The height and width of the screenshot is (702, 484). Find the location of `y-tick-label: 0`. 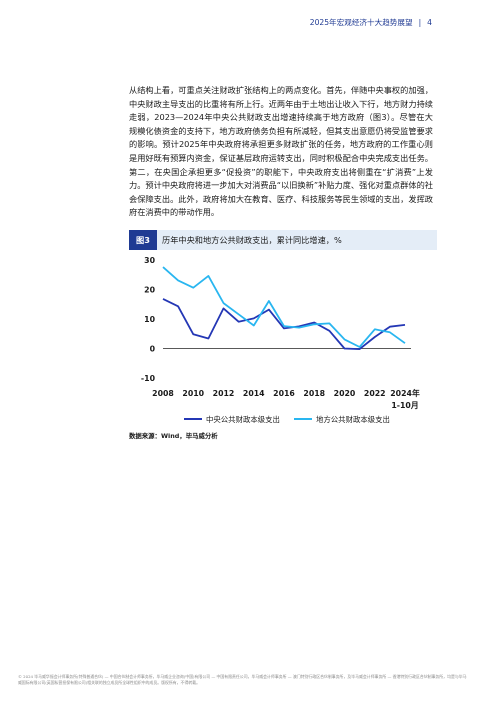

y-tick-label: 0 is located at coordinates (153, 349).